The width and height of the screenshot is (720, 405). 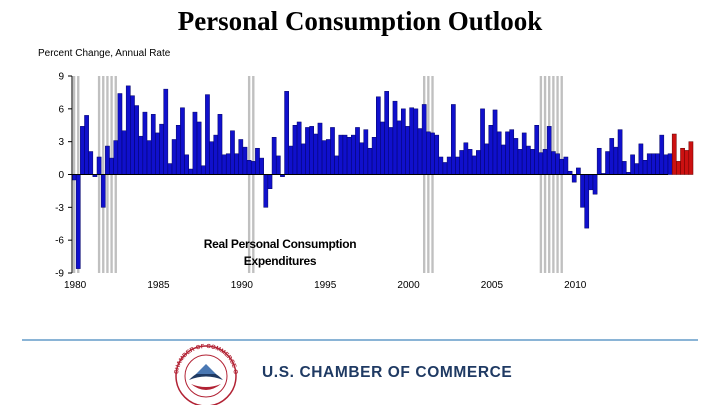 I want to click on x-tick-label: 1995, so click(x=325, y=285).